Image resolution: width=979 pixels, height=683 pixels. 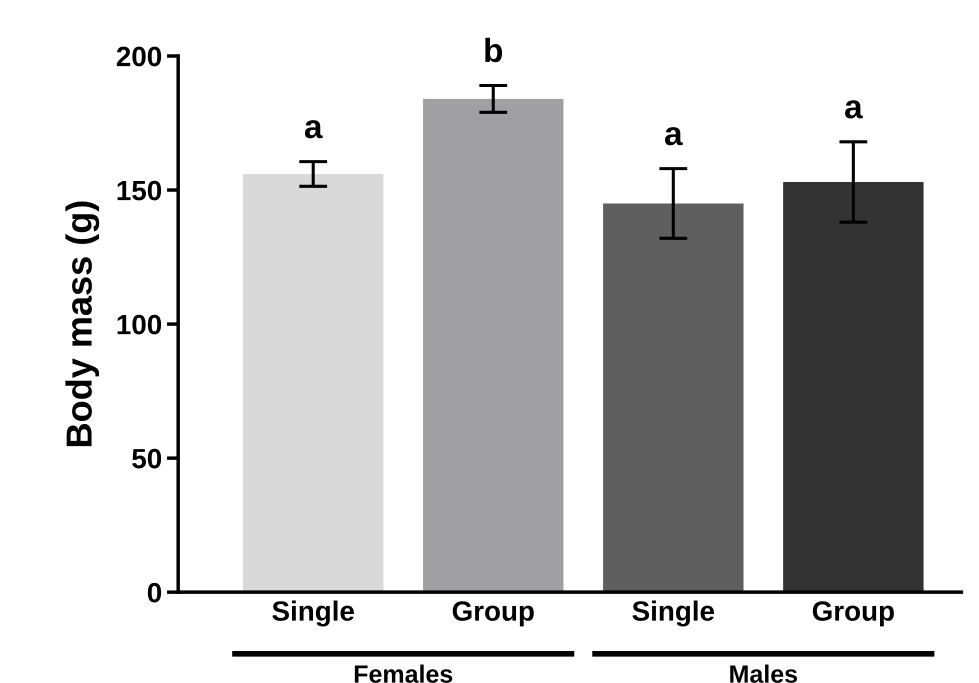 What do you see at coordinates (147, 458) in the screenshot?
I see `y-tick-label: 50` at bounding box center [147, 458].